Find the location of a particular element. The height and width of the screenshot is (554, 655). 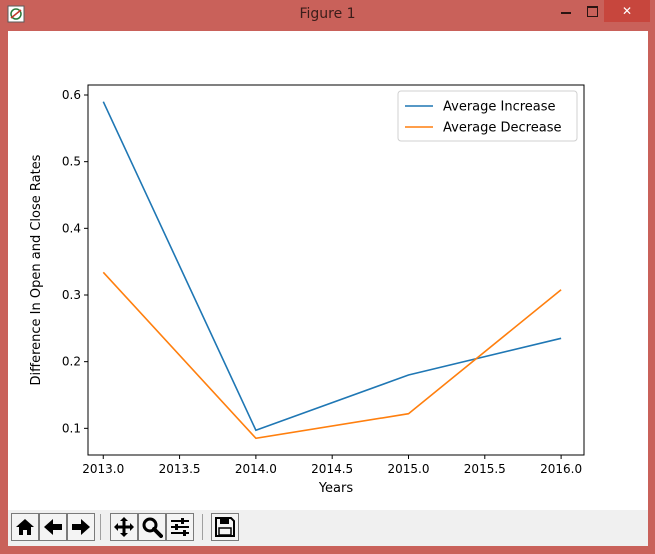

y-tick-label: 0.6 is located at coordinates (71, 95).